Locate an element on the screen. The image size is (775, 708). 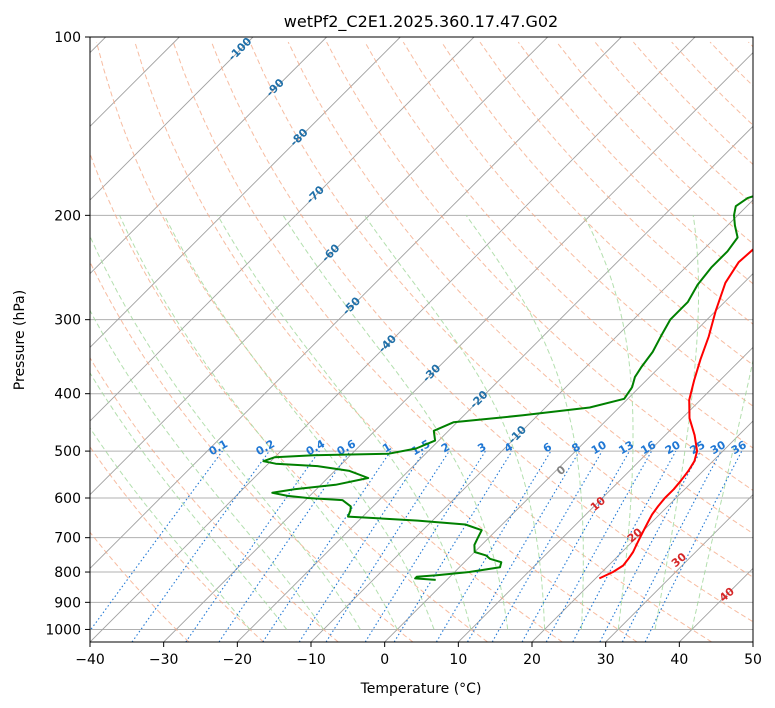
y-tick-label: 1000 is located at coordinates (63, 630).